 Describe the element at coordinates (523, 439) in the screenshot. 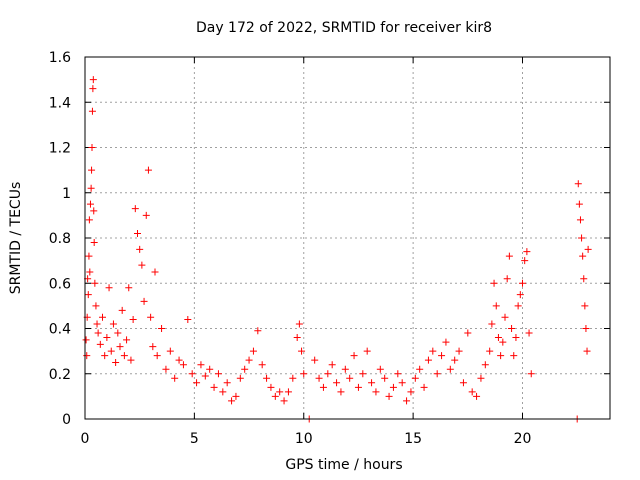

I see `x-tick-label: 20` at that location.